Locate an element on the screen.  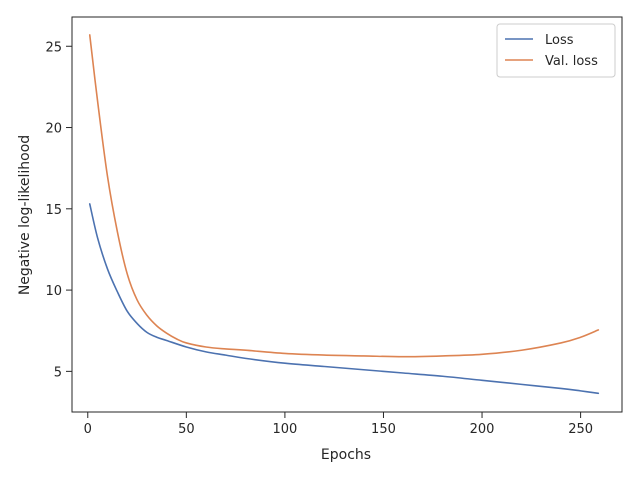
x-tick-label: 200 is located at coordinates (482, 429).